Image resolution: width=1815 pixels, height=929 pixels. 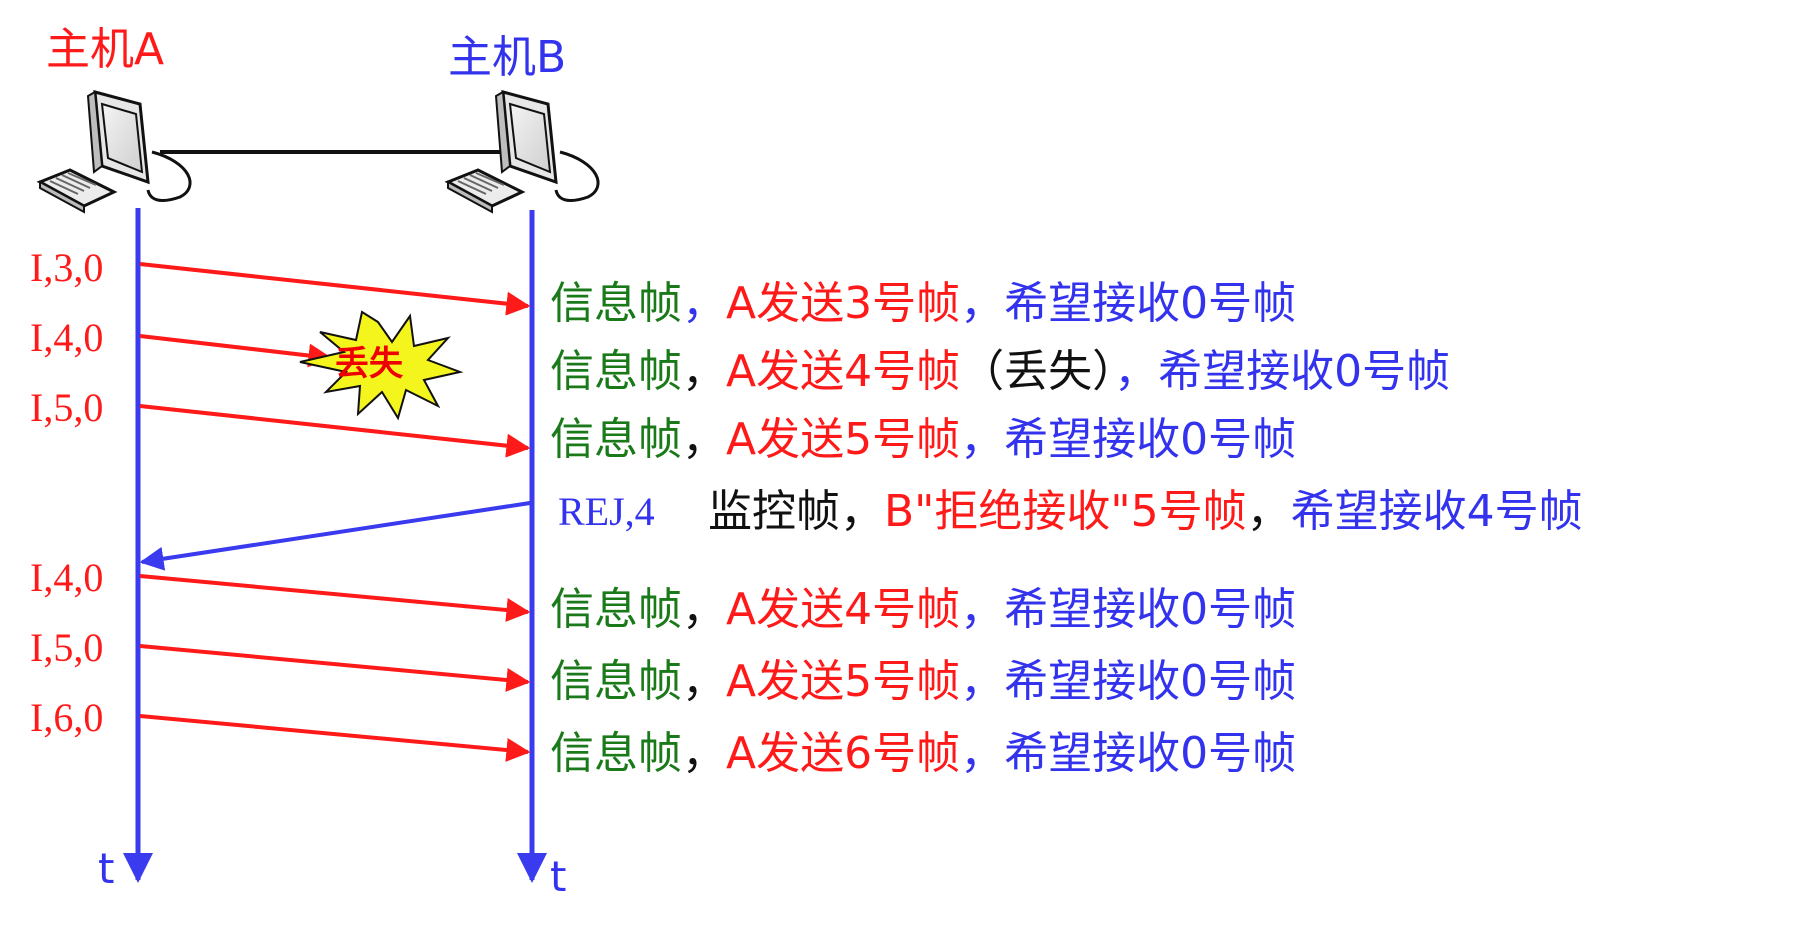 What do you see at coordinates (67, 407) in the screenshot?
I see `frame-label-3: I,5,0` at bounding box center [67, 407].